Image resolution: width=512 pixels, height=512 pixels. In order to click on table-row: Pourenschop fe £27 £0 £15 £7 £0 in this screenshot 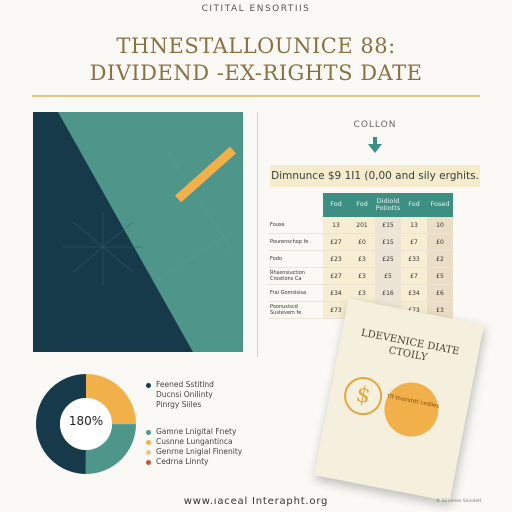, I will do `click(360, 242)`.